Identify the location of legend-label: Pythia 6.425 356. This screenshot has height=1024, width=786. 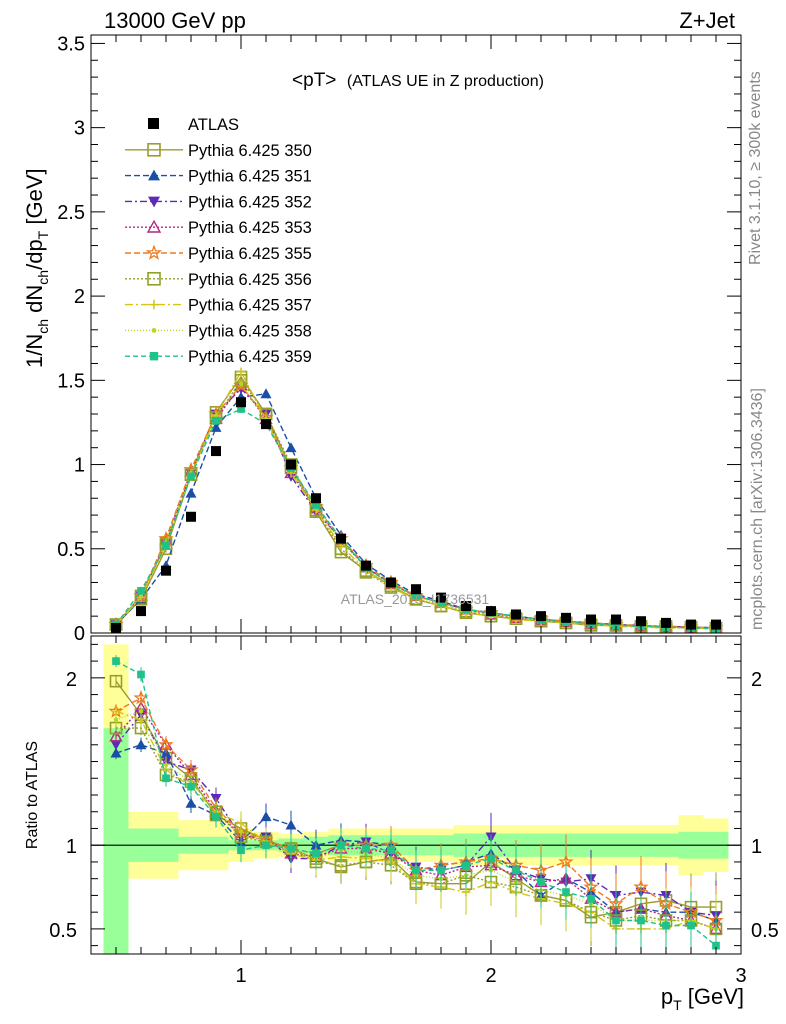
(250, 280).